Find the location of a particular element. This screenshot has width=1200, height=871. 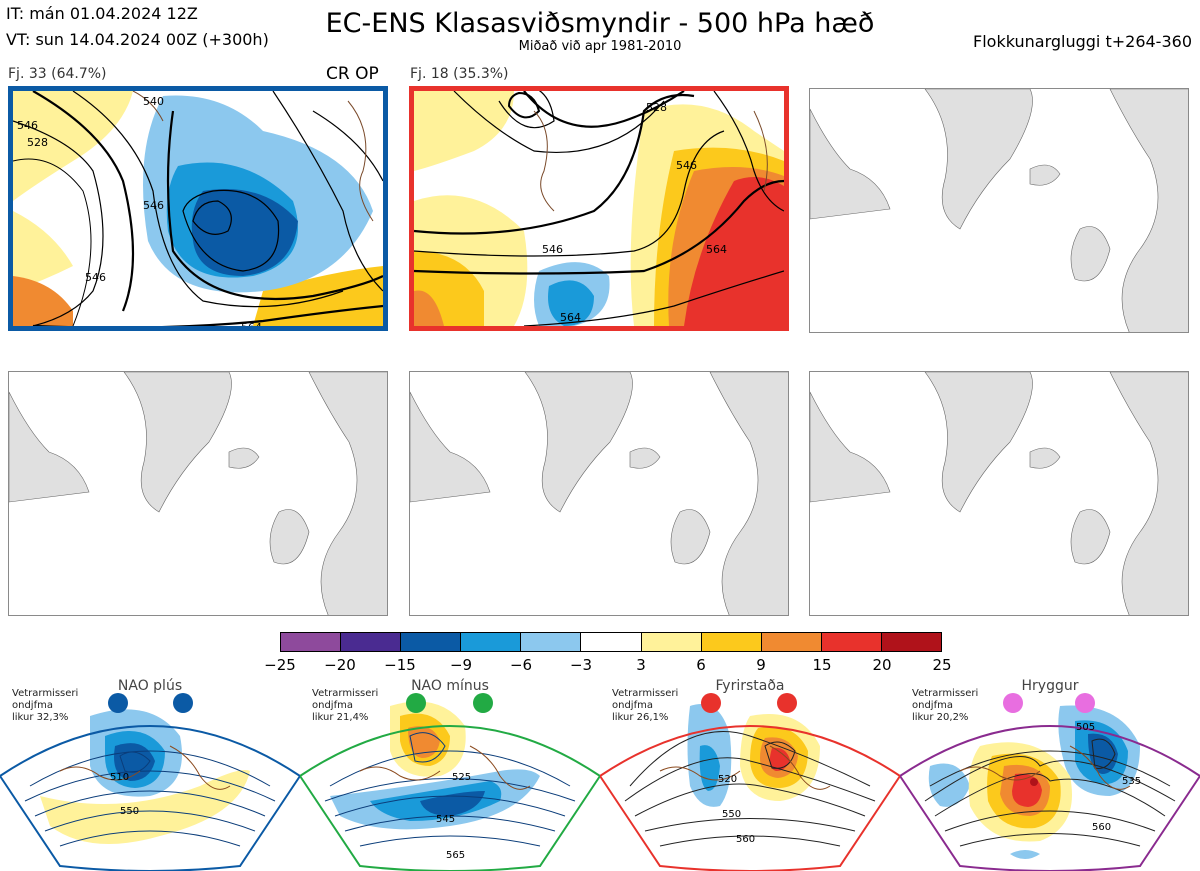

regime-1-contour-label: 550 is located at coordinates (129, 811).